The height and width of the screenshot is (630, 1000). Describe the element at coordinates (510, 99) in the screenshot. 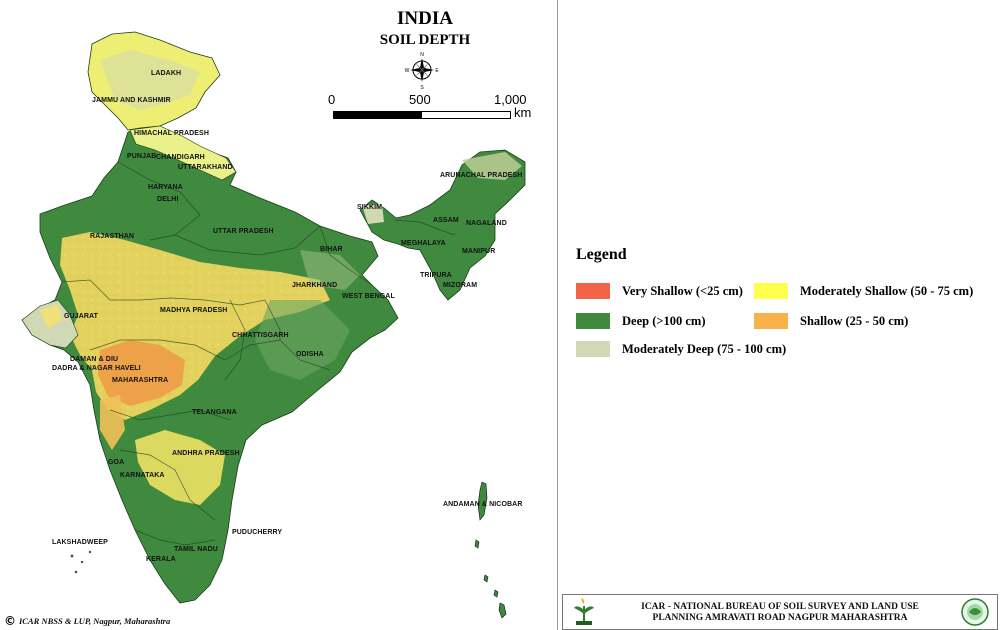

I see `scale-label-1000: 1,000` at that location.